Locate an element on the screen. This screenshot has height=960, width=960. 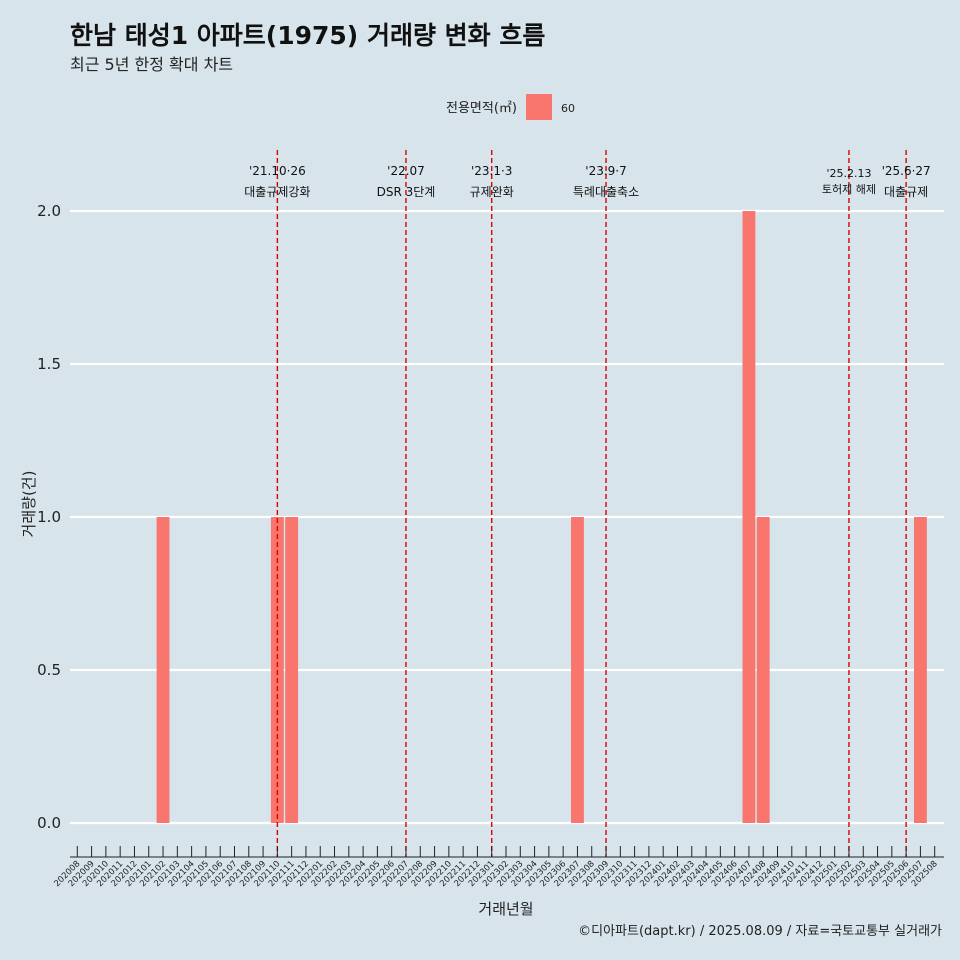
legend-label: 60 is located at coordinates (568, 108).